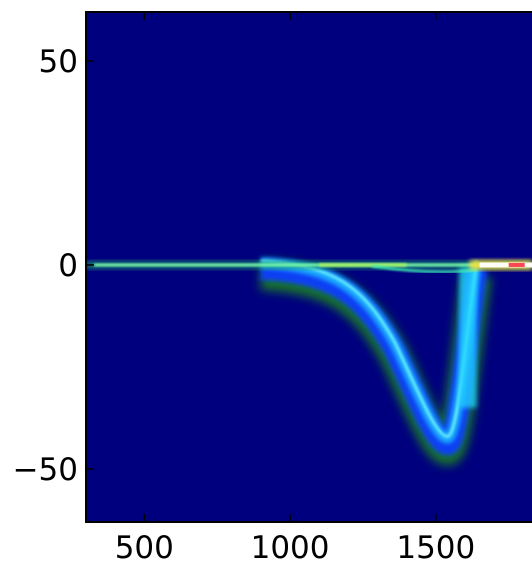 The width and height of the screenshot is (532, 563). What do you see at coordinates (468, 336) in the screenshot?
I see `rising-column` at bounding box center [468, 336].